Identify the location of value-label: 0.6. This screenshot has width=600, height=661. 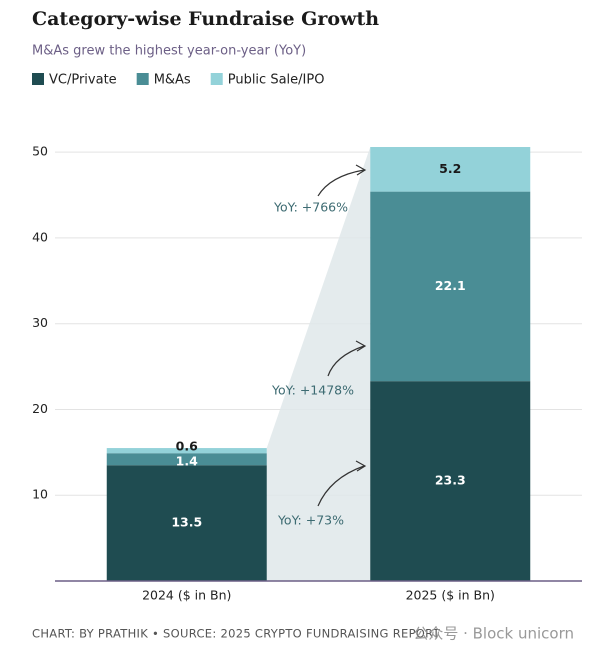
(187, 446).